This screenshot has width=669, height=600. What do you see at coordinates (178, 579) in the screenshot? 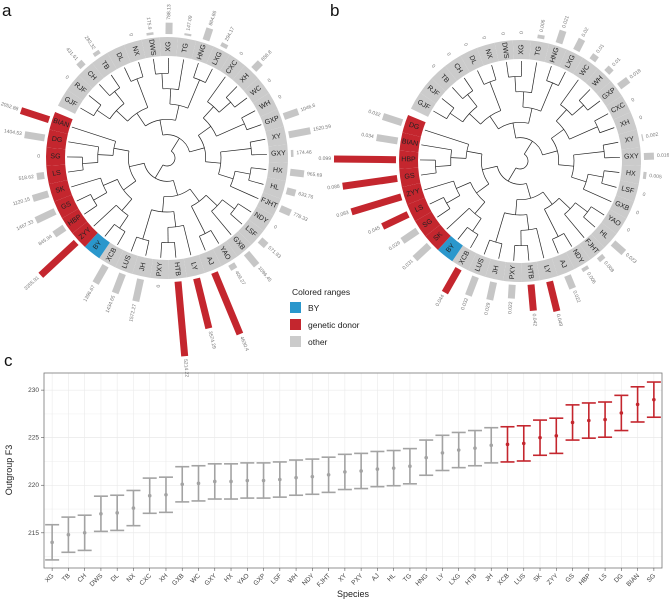
I see `x-tick-label: GXB` at bounding box center [178, 579].